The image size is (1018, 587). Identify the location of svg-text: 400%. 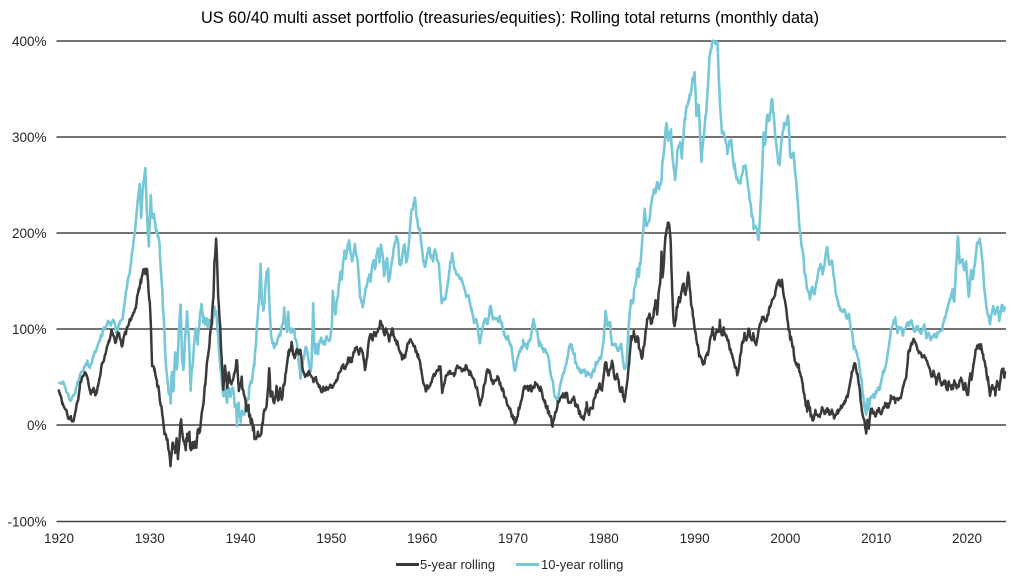
(29, 41).